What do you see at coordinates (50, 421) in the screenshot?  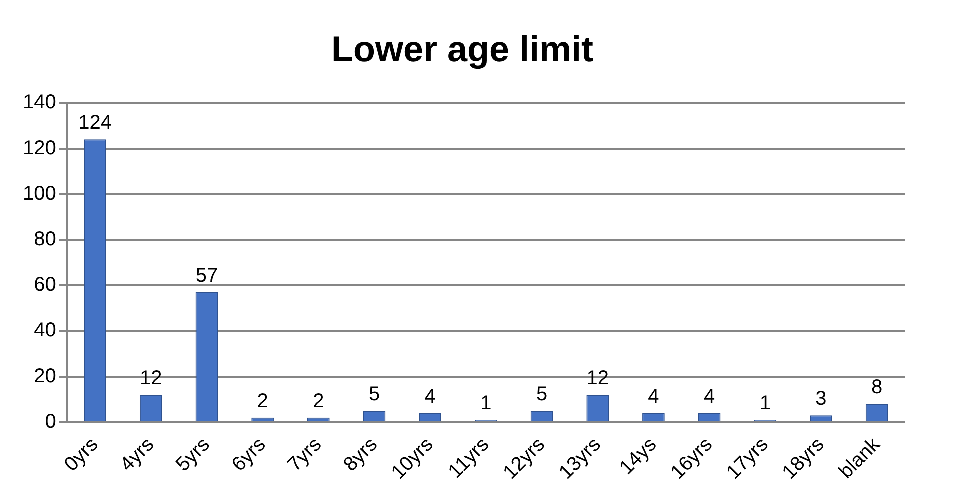 I see `y-tick-label: 0` at bounding box center [50, 421].